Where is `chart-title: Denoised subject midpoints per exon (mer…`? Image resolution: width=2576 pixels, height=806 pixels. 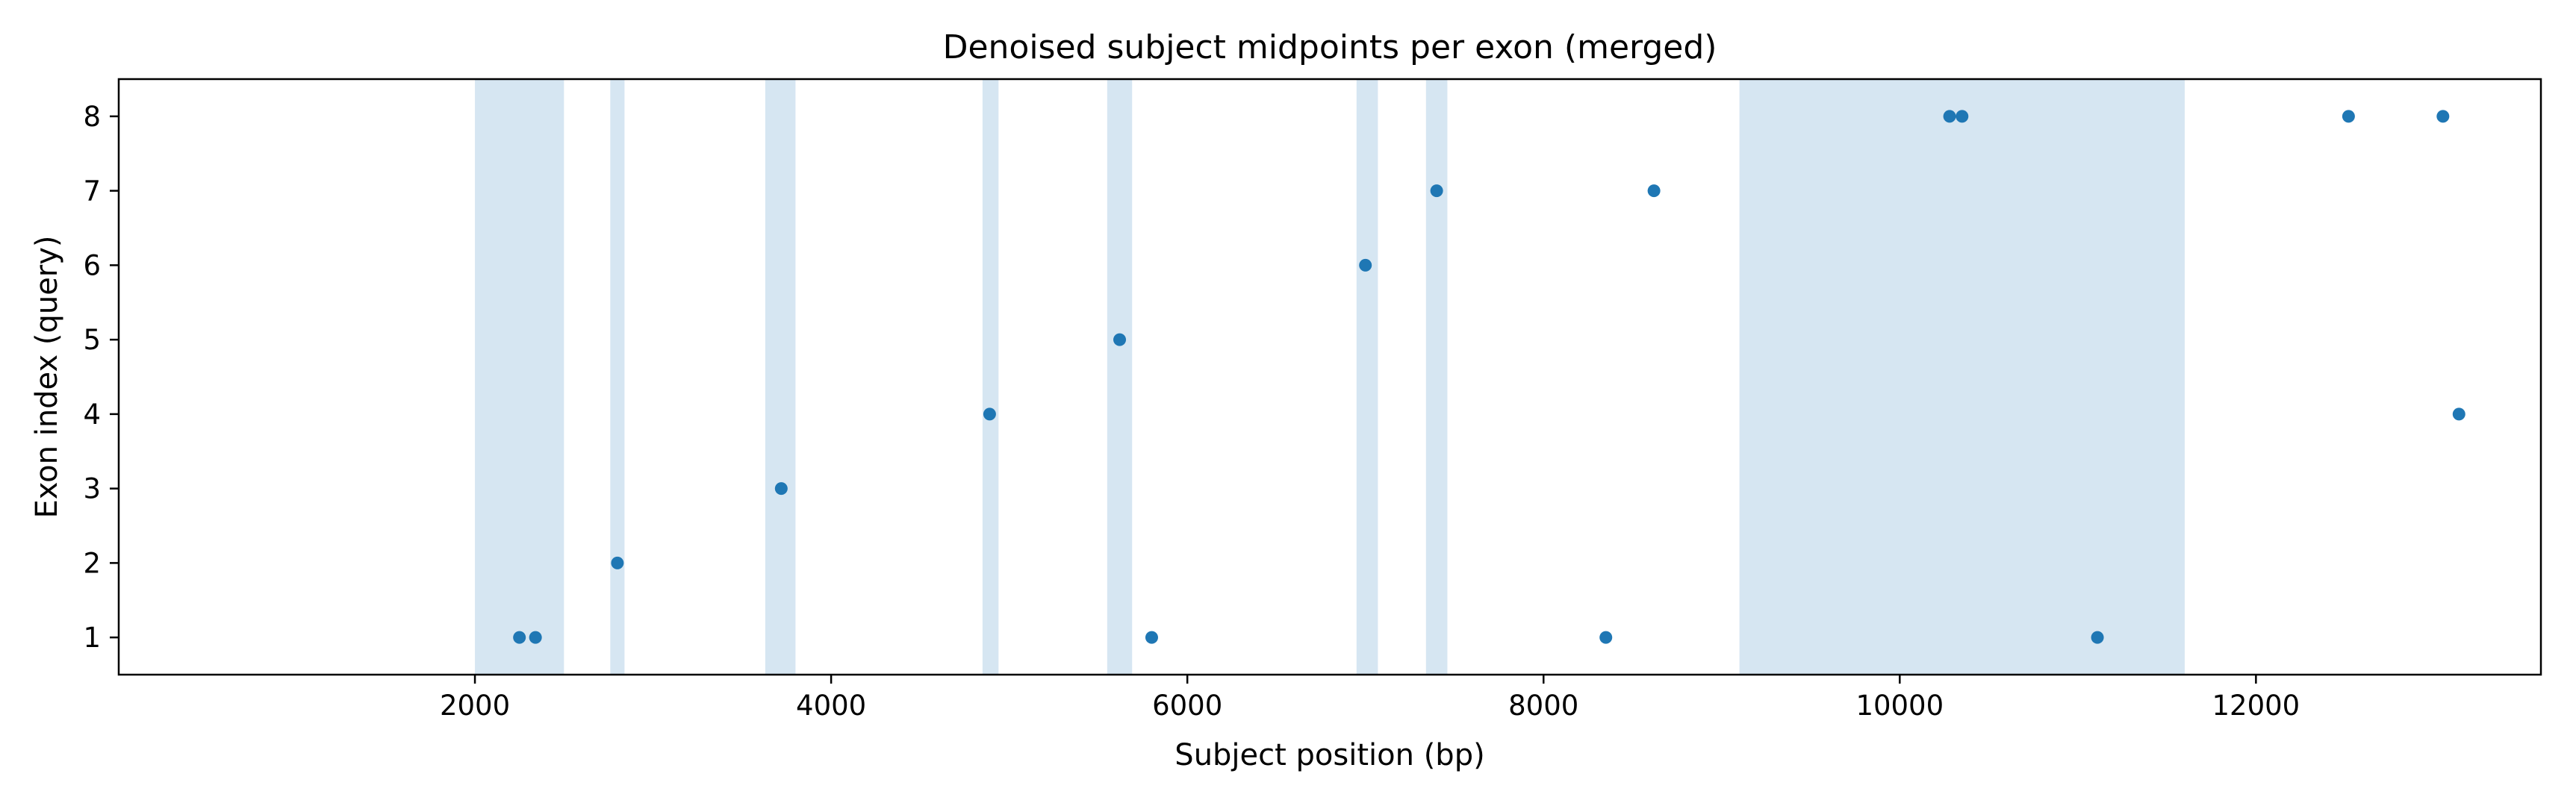 chart-title: Denoised subject midpoints per exon (mer… is located at coordinates (1330, 47).